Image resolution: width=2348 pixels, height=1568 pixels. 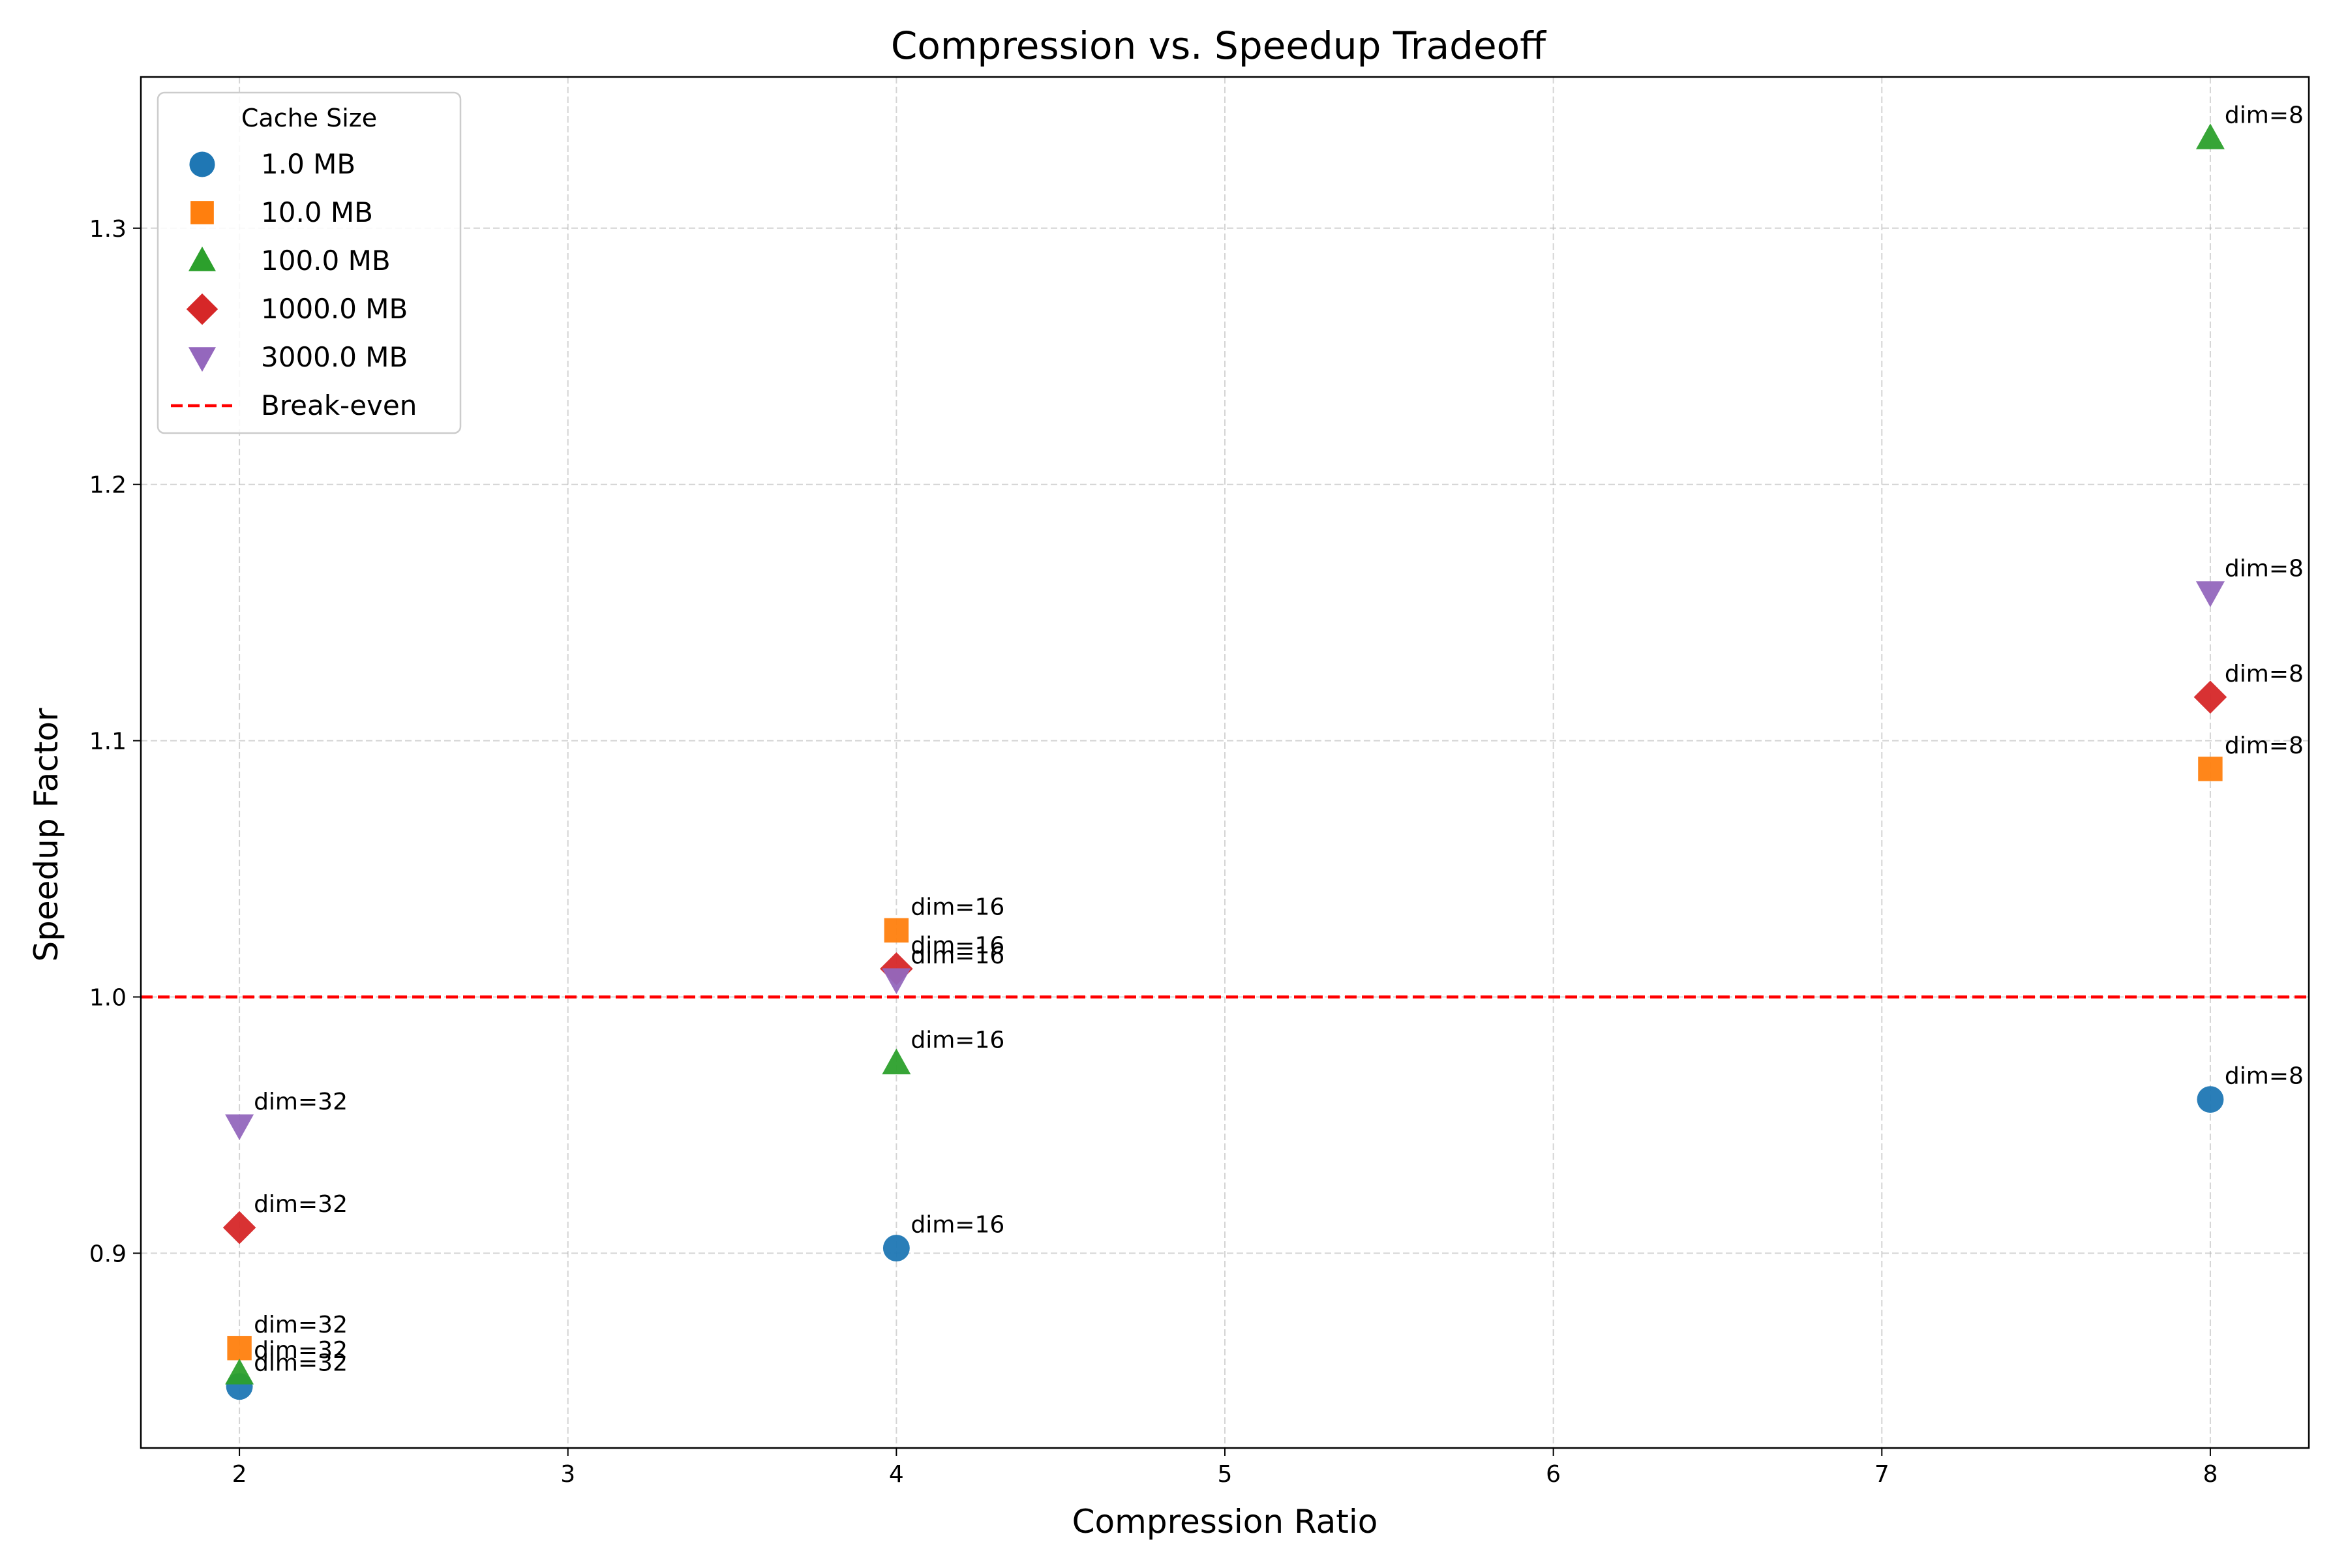 What do you see at coordinates (334, 309) in the screenshot?
I see `legend-label: 1000.0 MB` at bounding box center [334, 309].